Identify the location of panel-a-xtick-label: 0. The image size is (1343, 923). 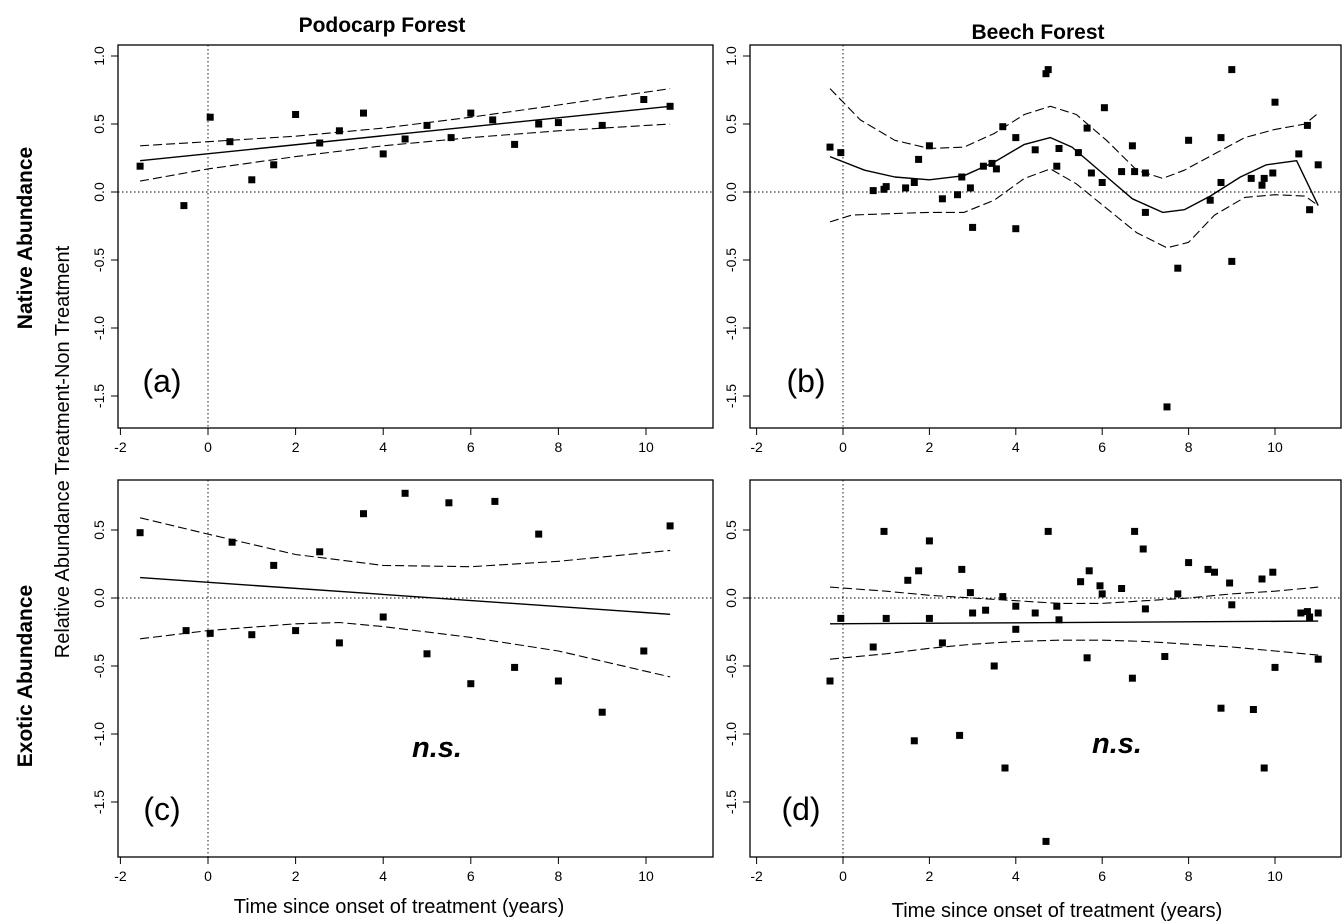
(208, 447).